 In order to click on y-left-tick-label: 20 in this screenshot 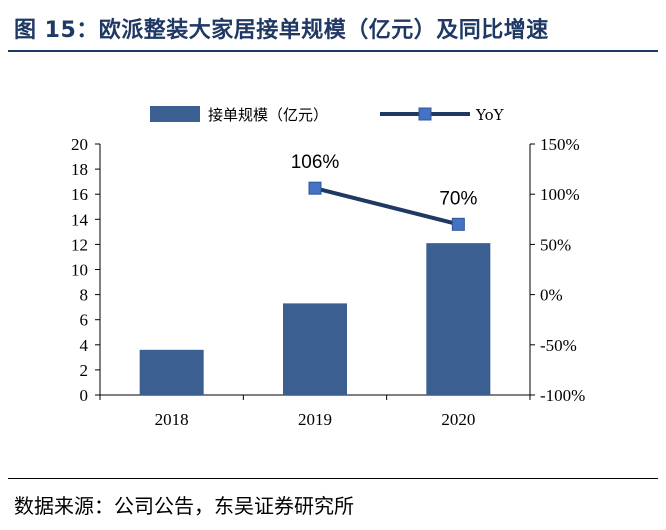, I will do `click(79, 144)`.